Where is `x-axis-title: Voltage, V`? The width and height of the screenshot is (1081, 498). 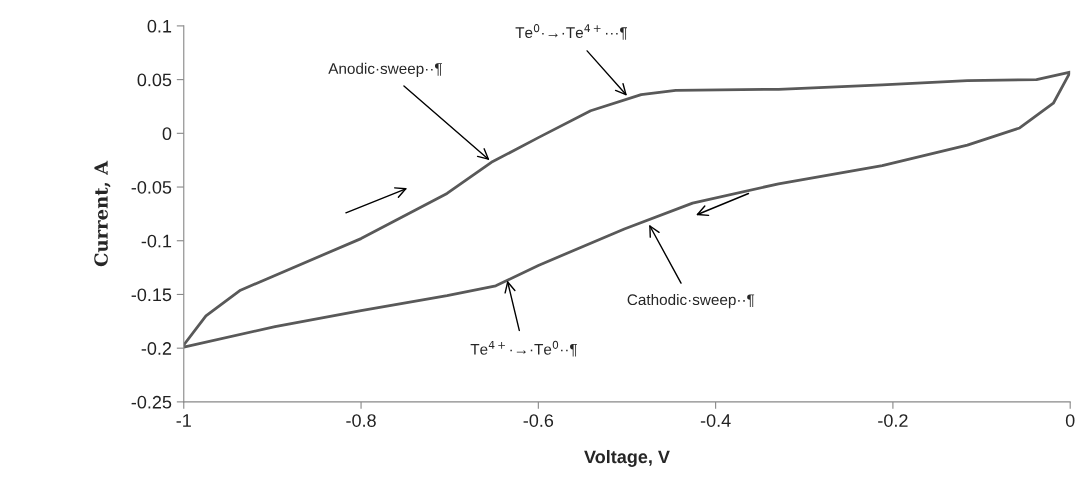 x-axis-title: Voltage, V is located at coordinates (627, 458).